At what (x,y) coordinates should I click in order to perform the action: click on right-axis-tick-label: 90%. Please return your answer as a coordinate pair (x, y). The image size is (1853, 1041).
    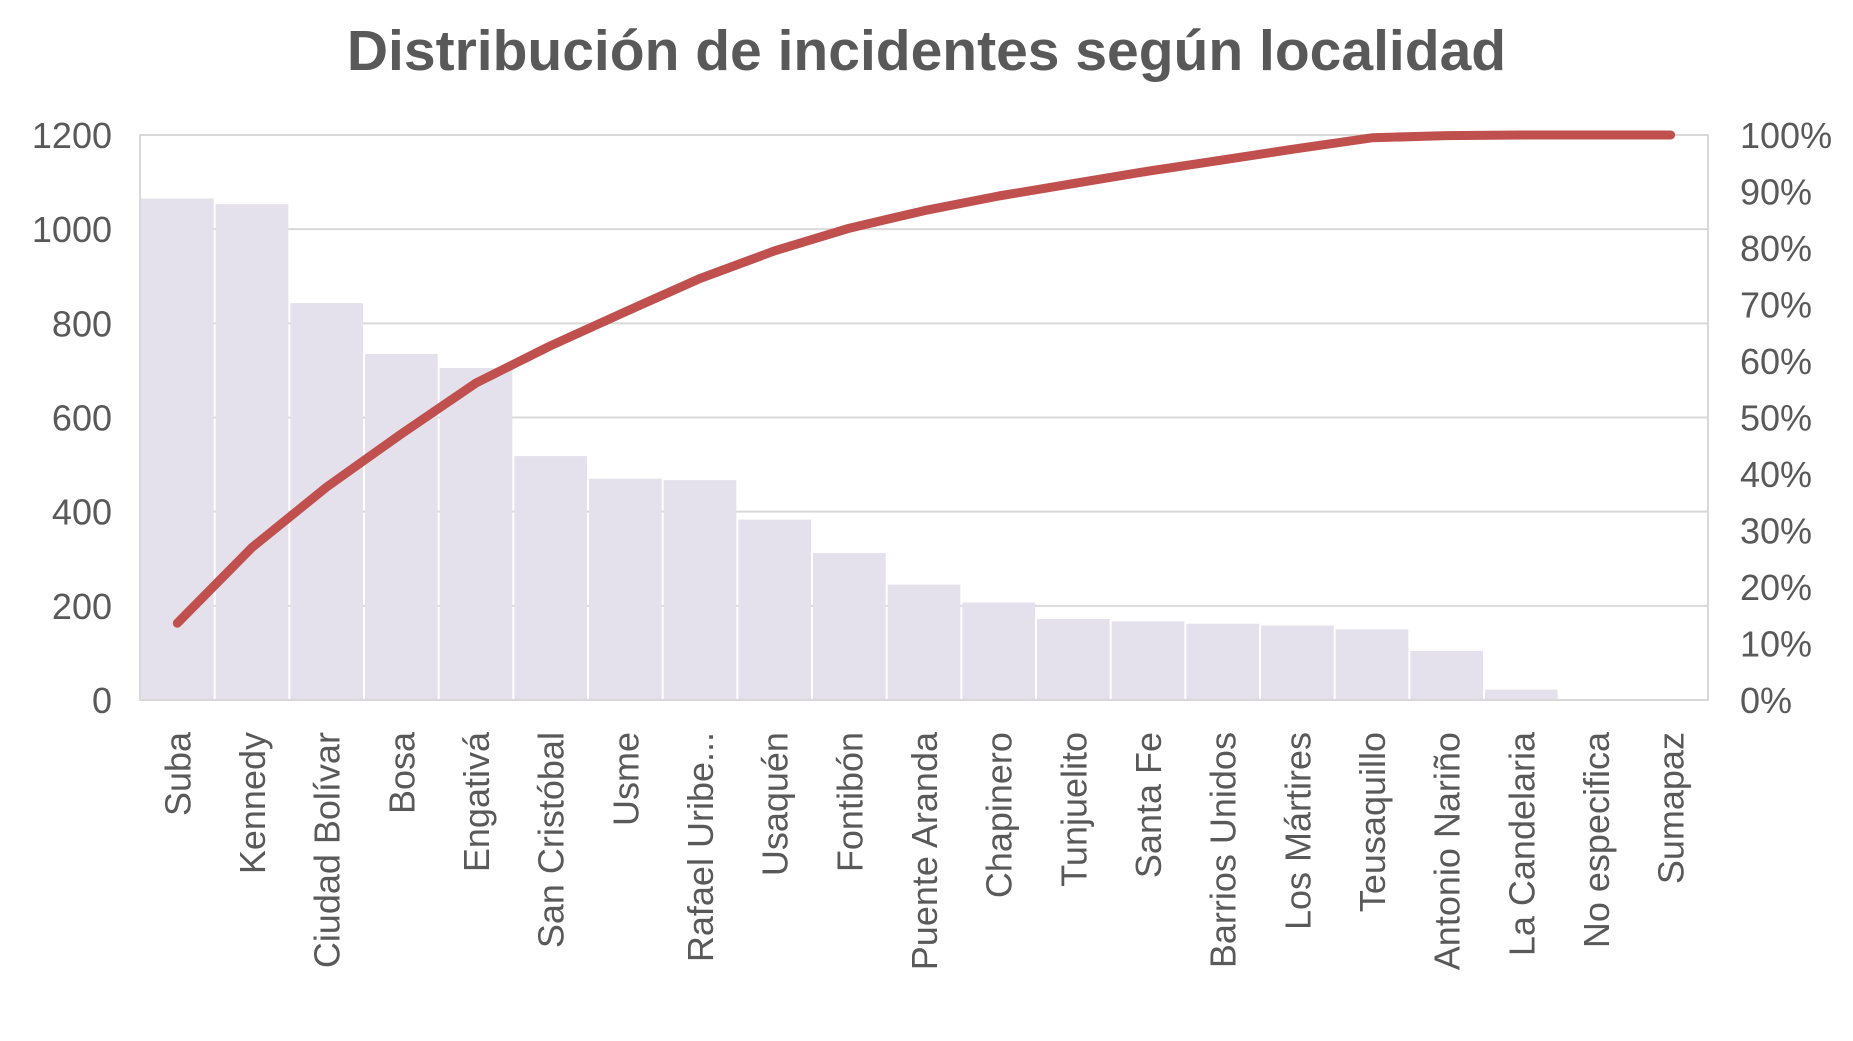
    Looking at the image, I should click on (1776, 192).